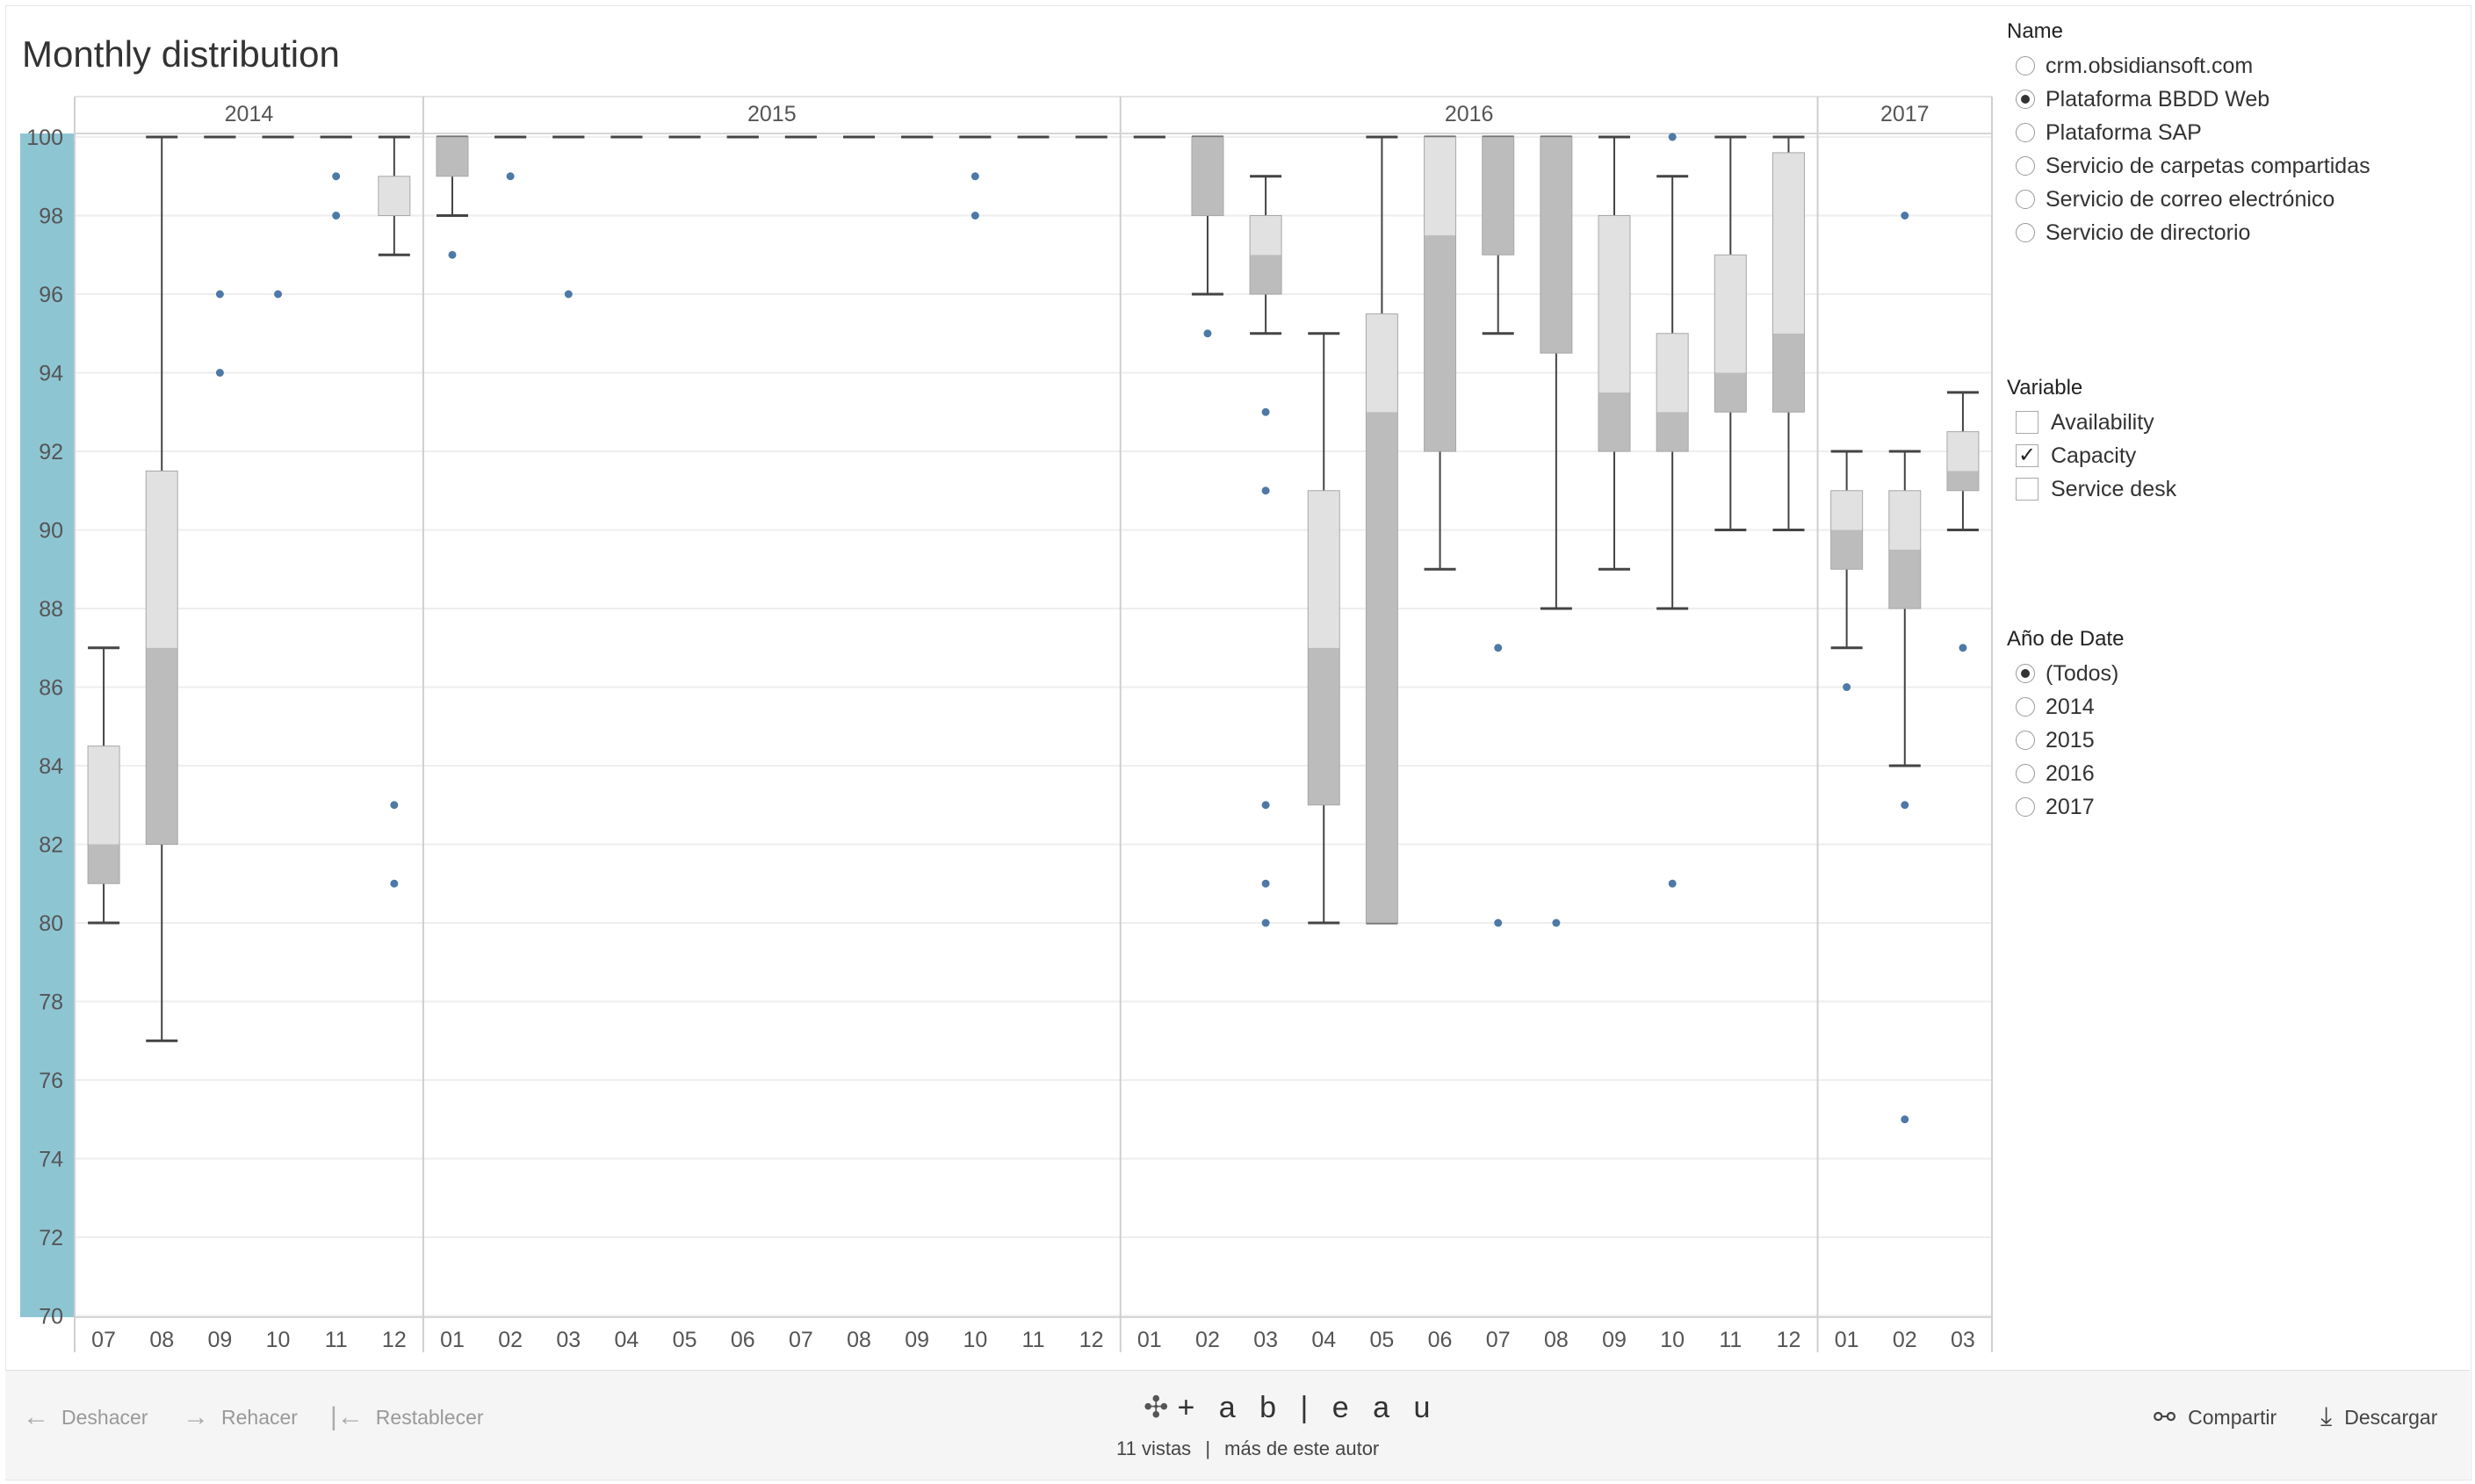 This screenshot has height=1484, width=2475. Describe the element at coordinates (2082, 673) in the screenshot. I see `year-option-label: (Todos)` at that location.